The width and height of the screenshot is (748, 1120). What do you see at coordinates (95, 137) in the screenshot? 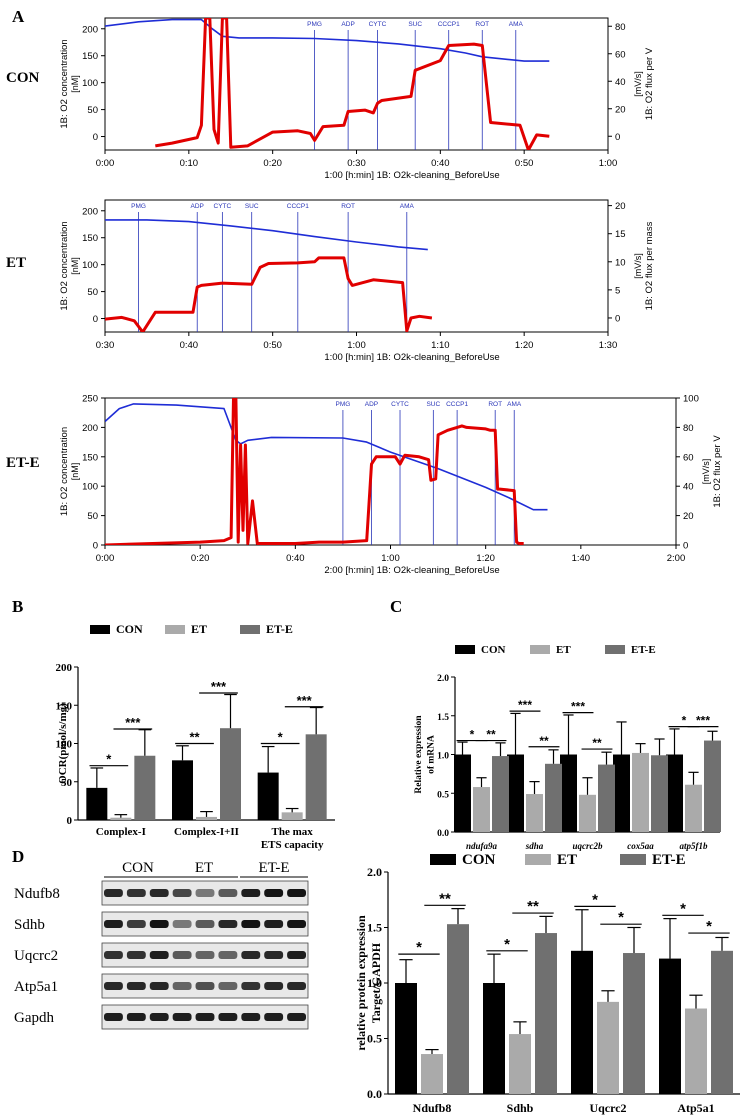
I see `y-tick-label-left: 0` at bounding box center [95, 137].